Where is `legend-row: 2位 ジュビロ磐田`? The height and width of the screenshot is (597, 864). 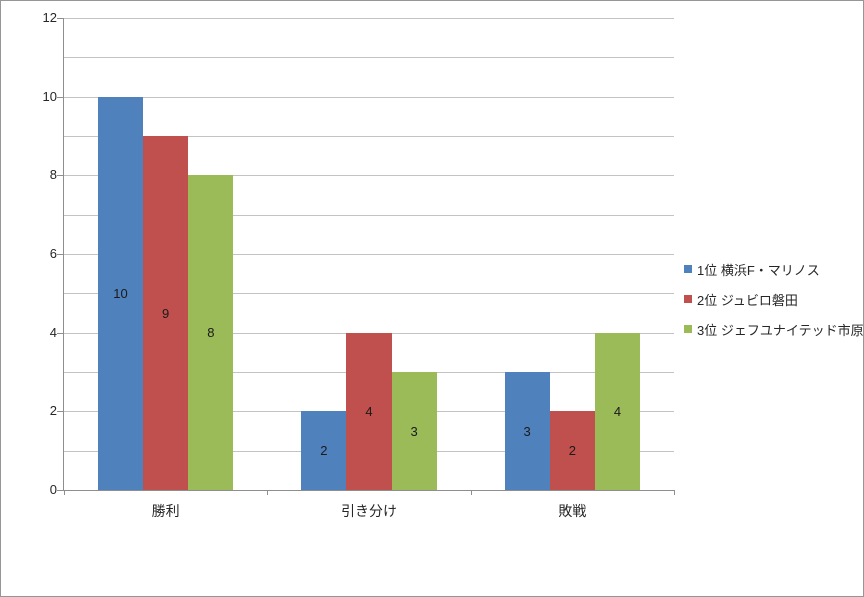
legend-row: 2位 ジュビロ磐田 is located at coordinates (773, 299).